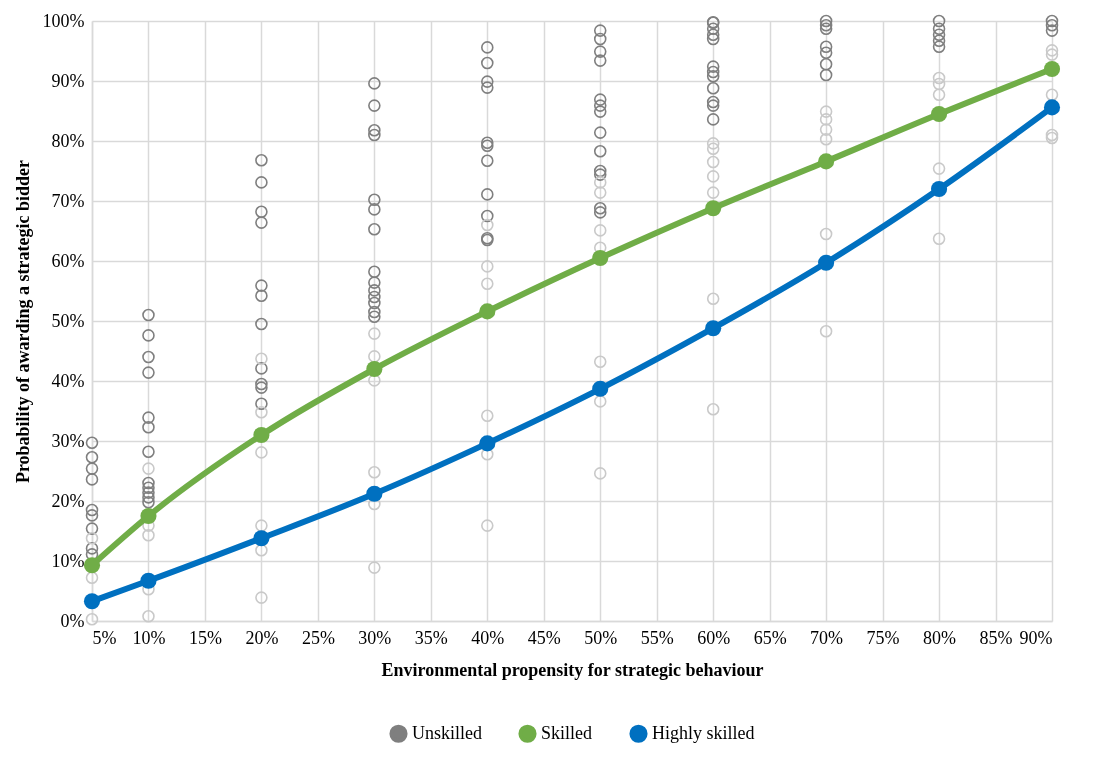 This screenshot has width=1097, height=772. I want to click on x-tick-label: 35%, so click(431, 637).